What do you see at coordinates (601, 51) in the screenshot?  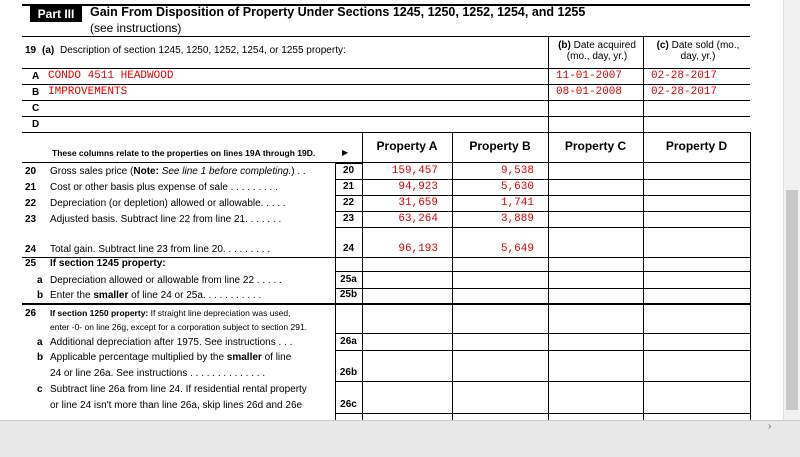 I see `col-text: Date acquired (mo., day, yr.)` at bounding box center [601, 51].